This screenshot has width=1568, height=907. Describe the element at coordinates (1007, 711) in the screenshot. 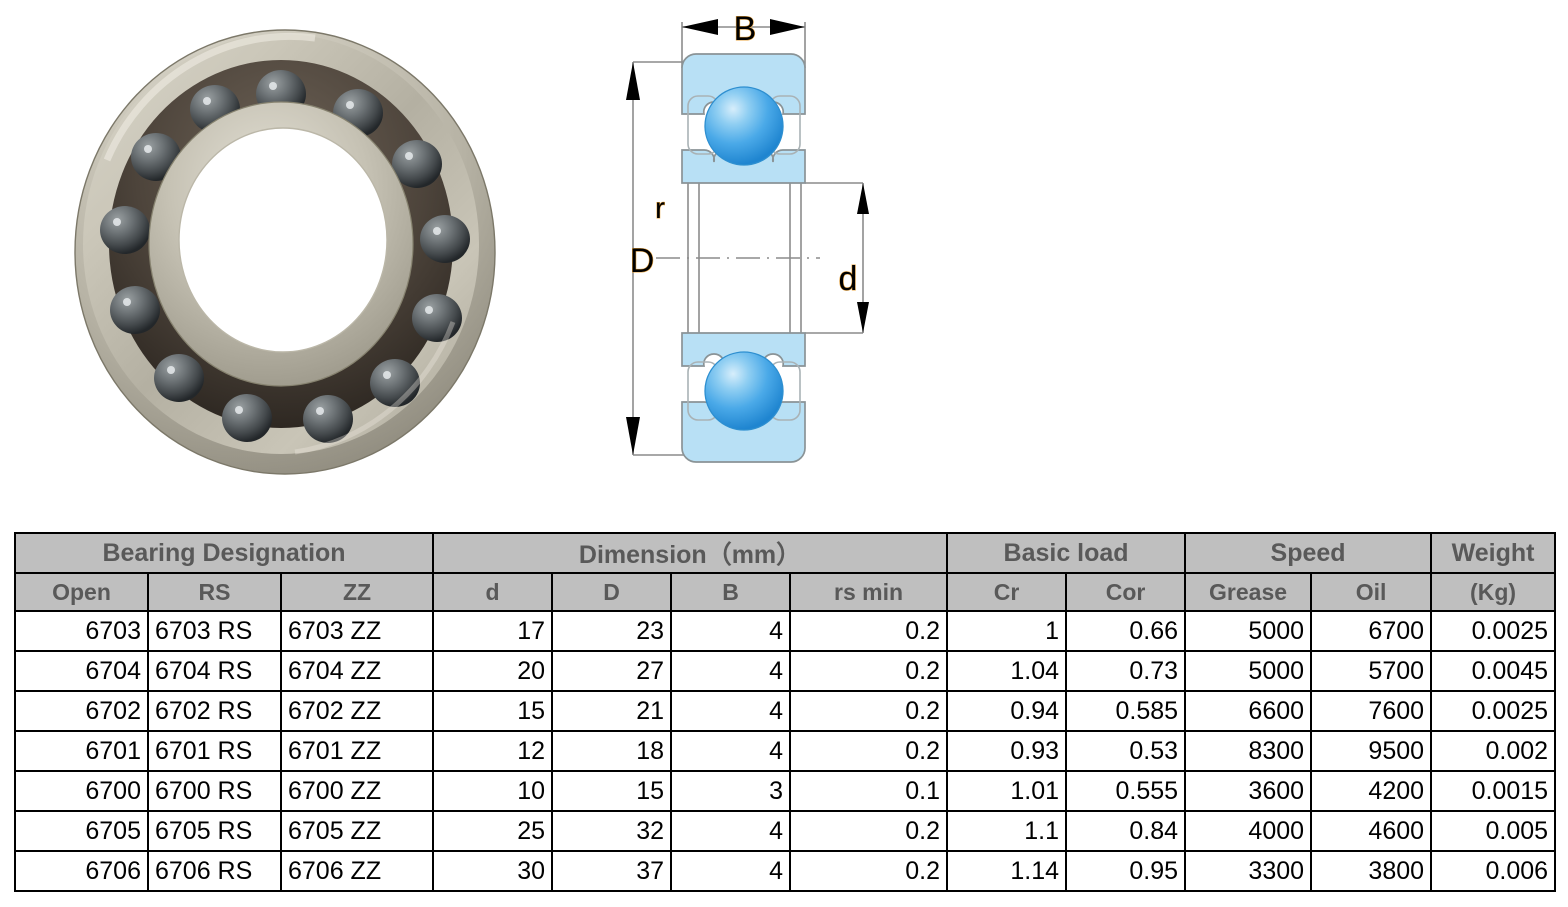

I see `table-cell: 0.94` at that location.